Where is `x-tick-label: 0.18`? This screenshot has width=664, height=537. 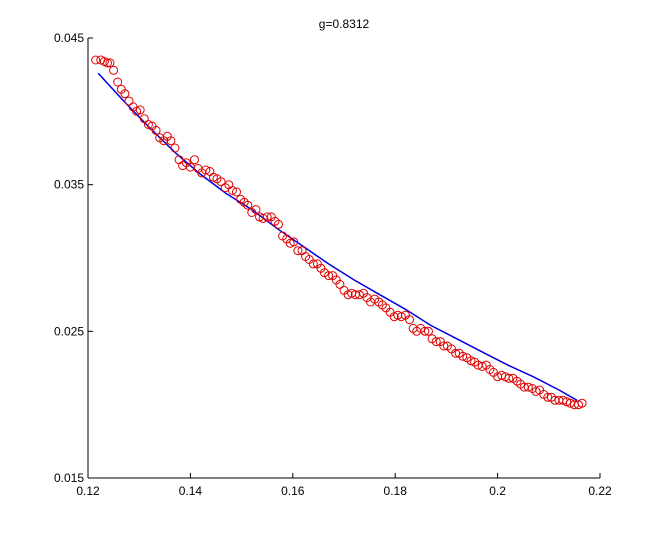
x-tick-label: 0.18 is located at coordinates (396, 491).